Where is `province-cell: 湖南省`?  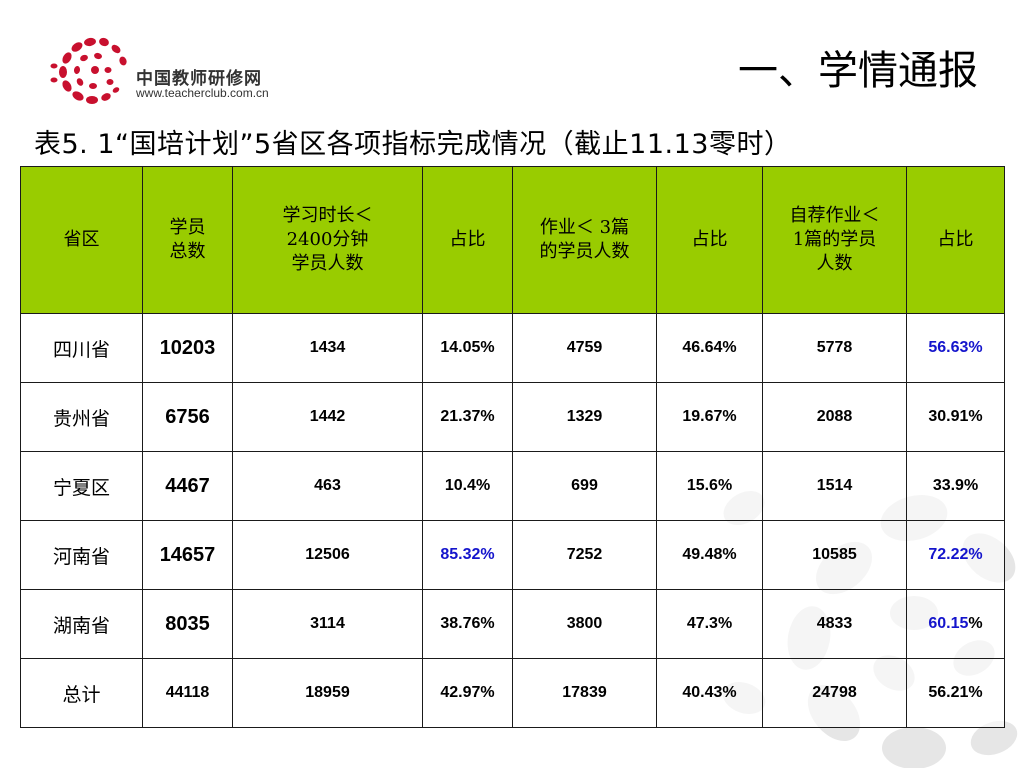
province-cell: 湖南省 is located at coordinates (81, 624).